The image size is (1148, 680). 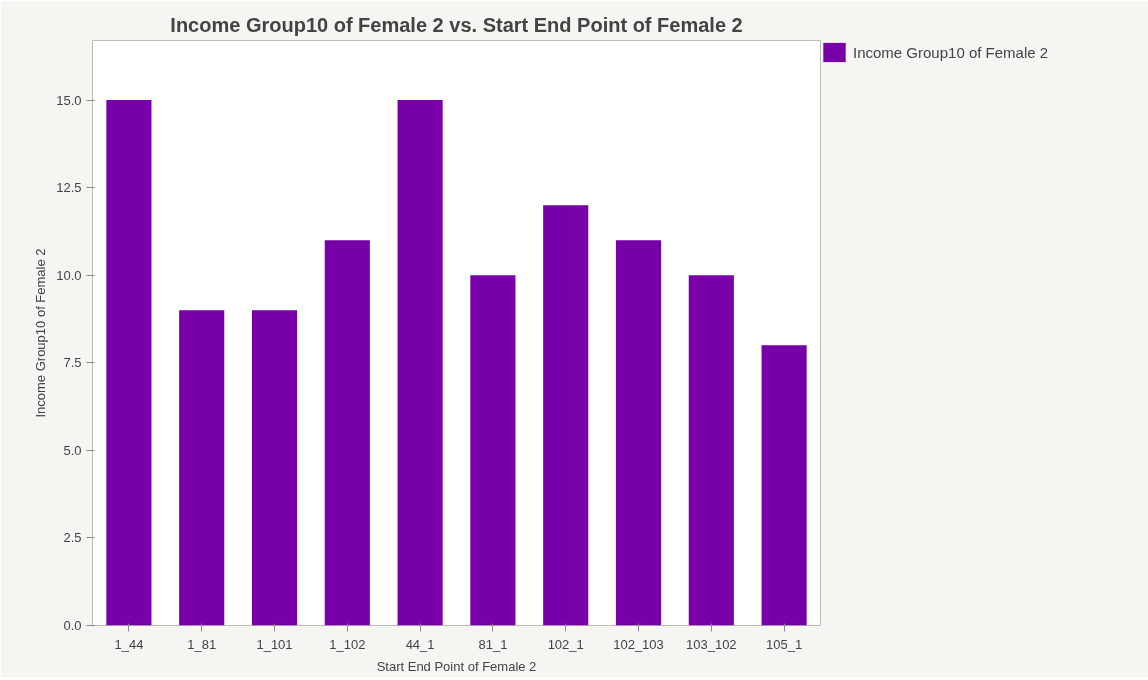 What do you see at coordinates (456, 24) in the screenshot?
I see `chart-title: Income Group10 of Female 2 vs. Start End Point of Female 2` at bounding box center [456, 24].